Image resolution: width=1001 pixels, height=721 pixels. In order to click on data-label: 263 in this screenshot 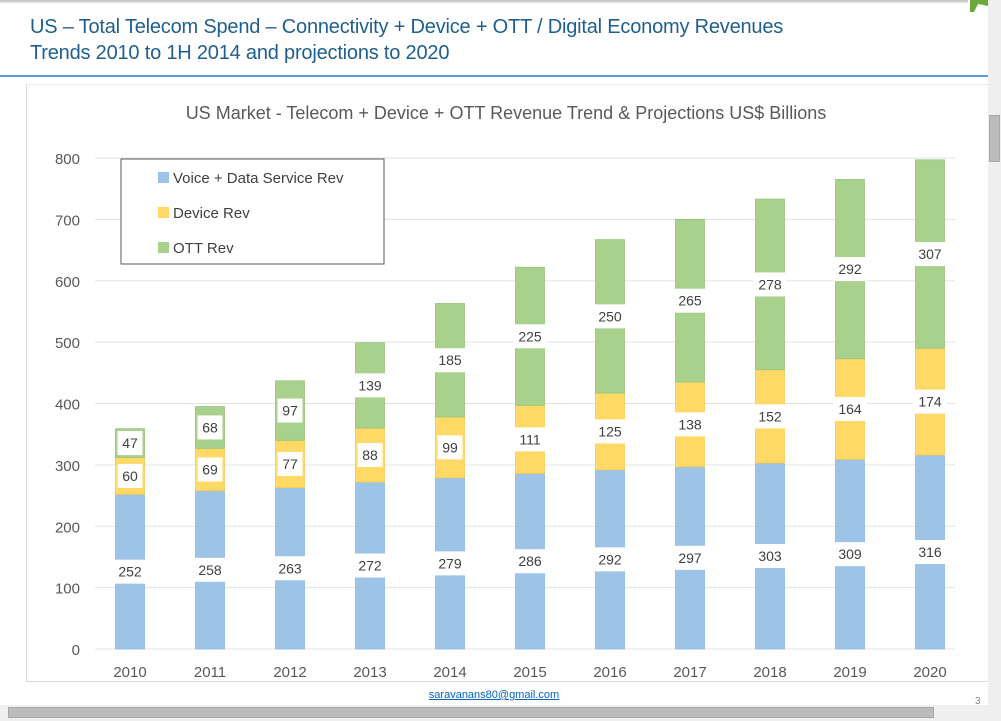, I will do `click(290, 568)`.